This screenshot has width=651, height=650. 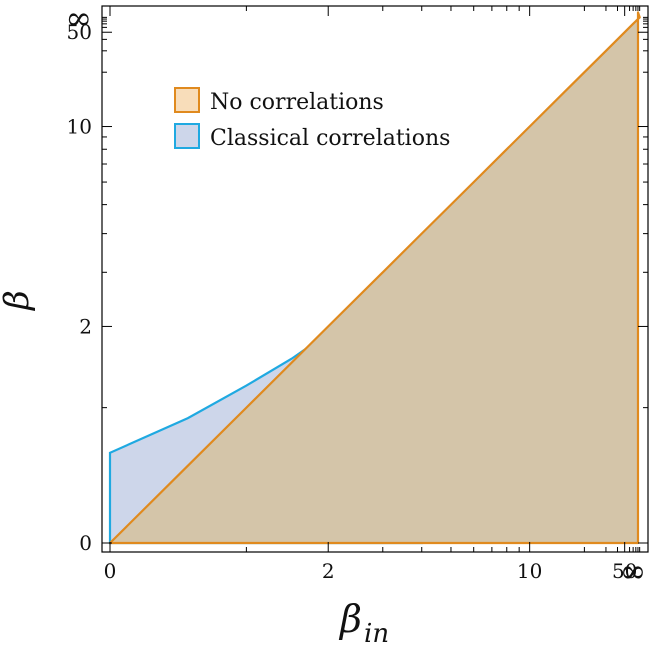 I want to click on y-tick-label: 10, so click(x=79, y=127).